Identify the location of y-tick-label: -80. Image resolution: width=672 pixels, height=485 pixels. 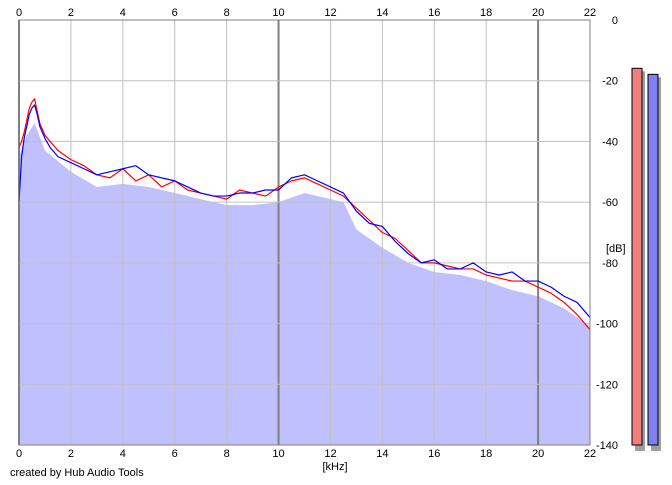
(610, 264).